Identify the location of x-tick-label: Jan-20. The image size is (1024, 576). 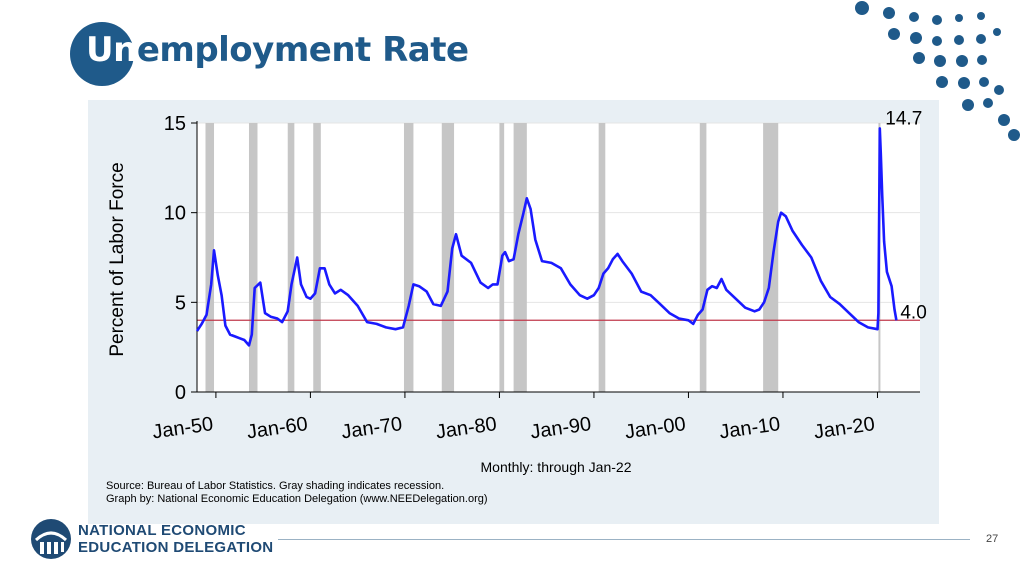
(845, 428).